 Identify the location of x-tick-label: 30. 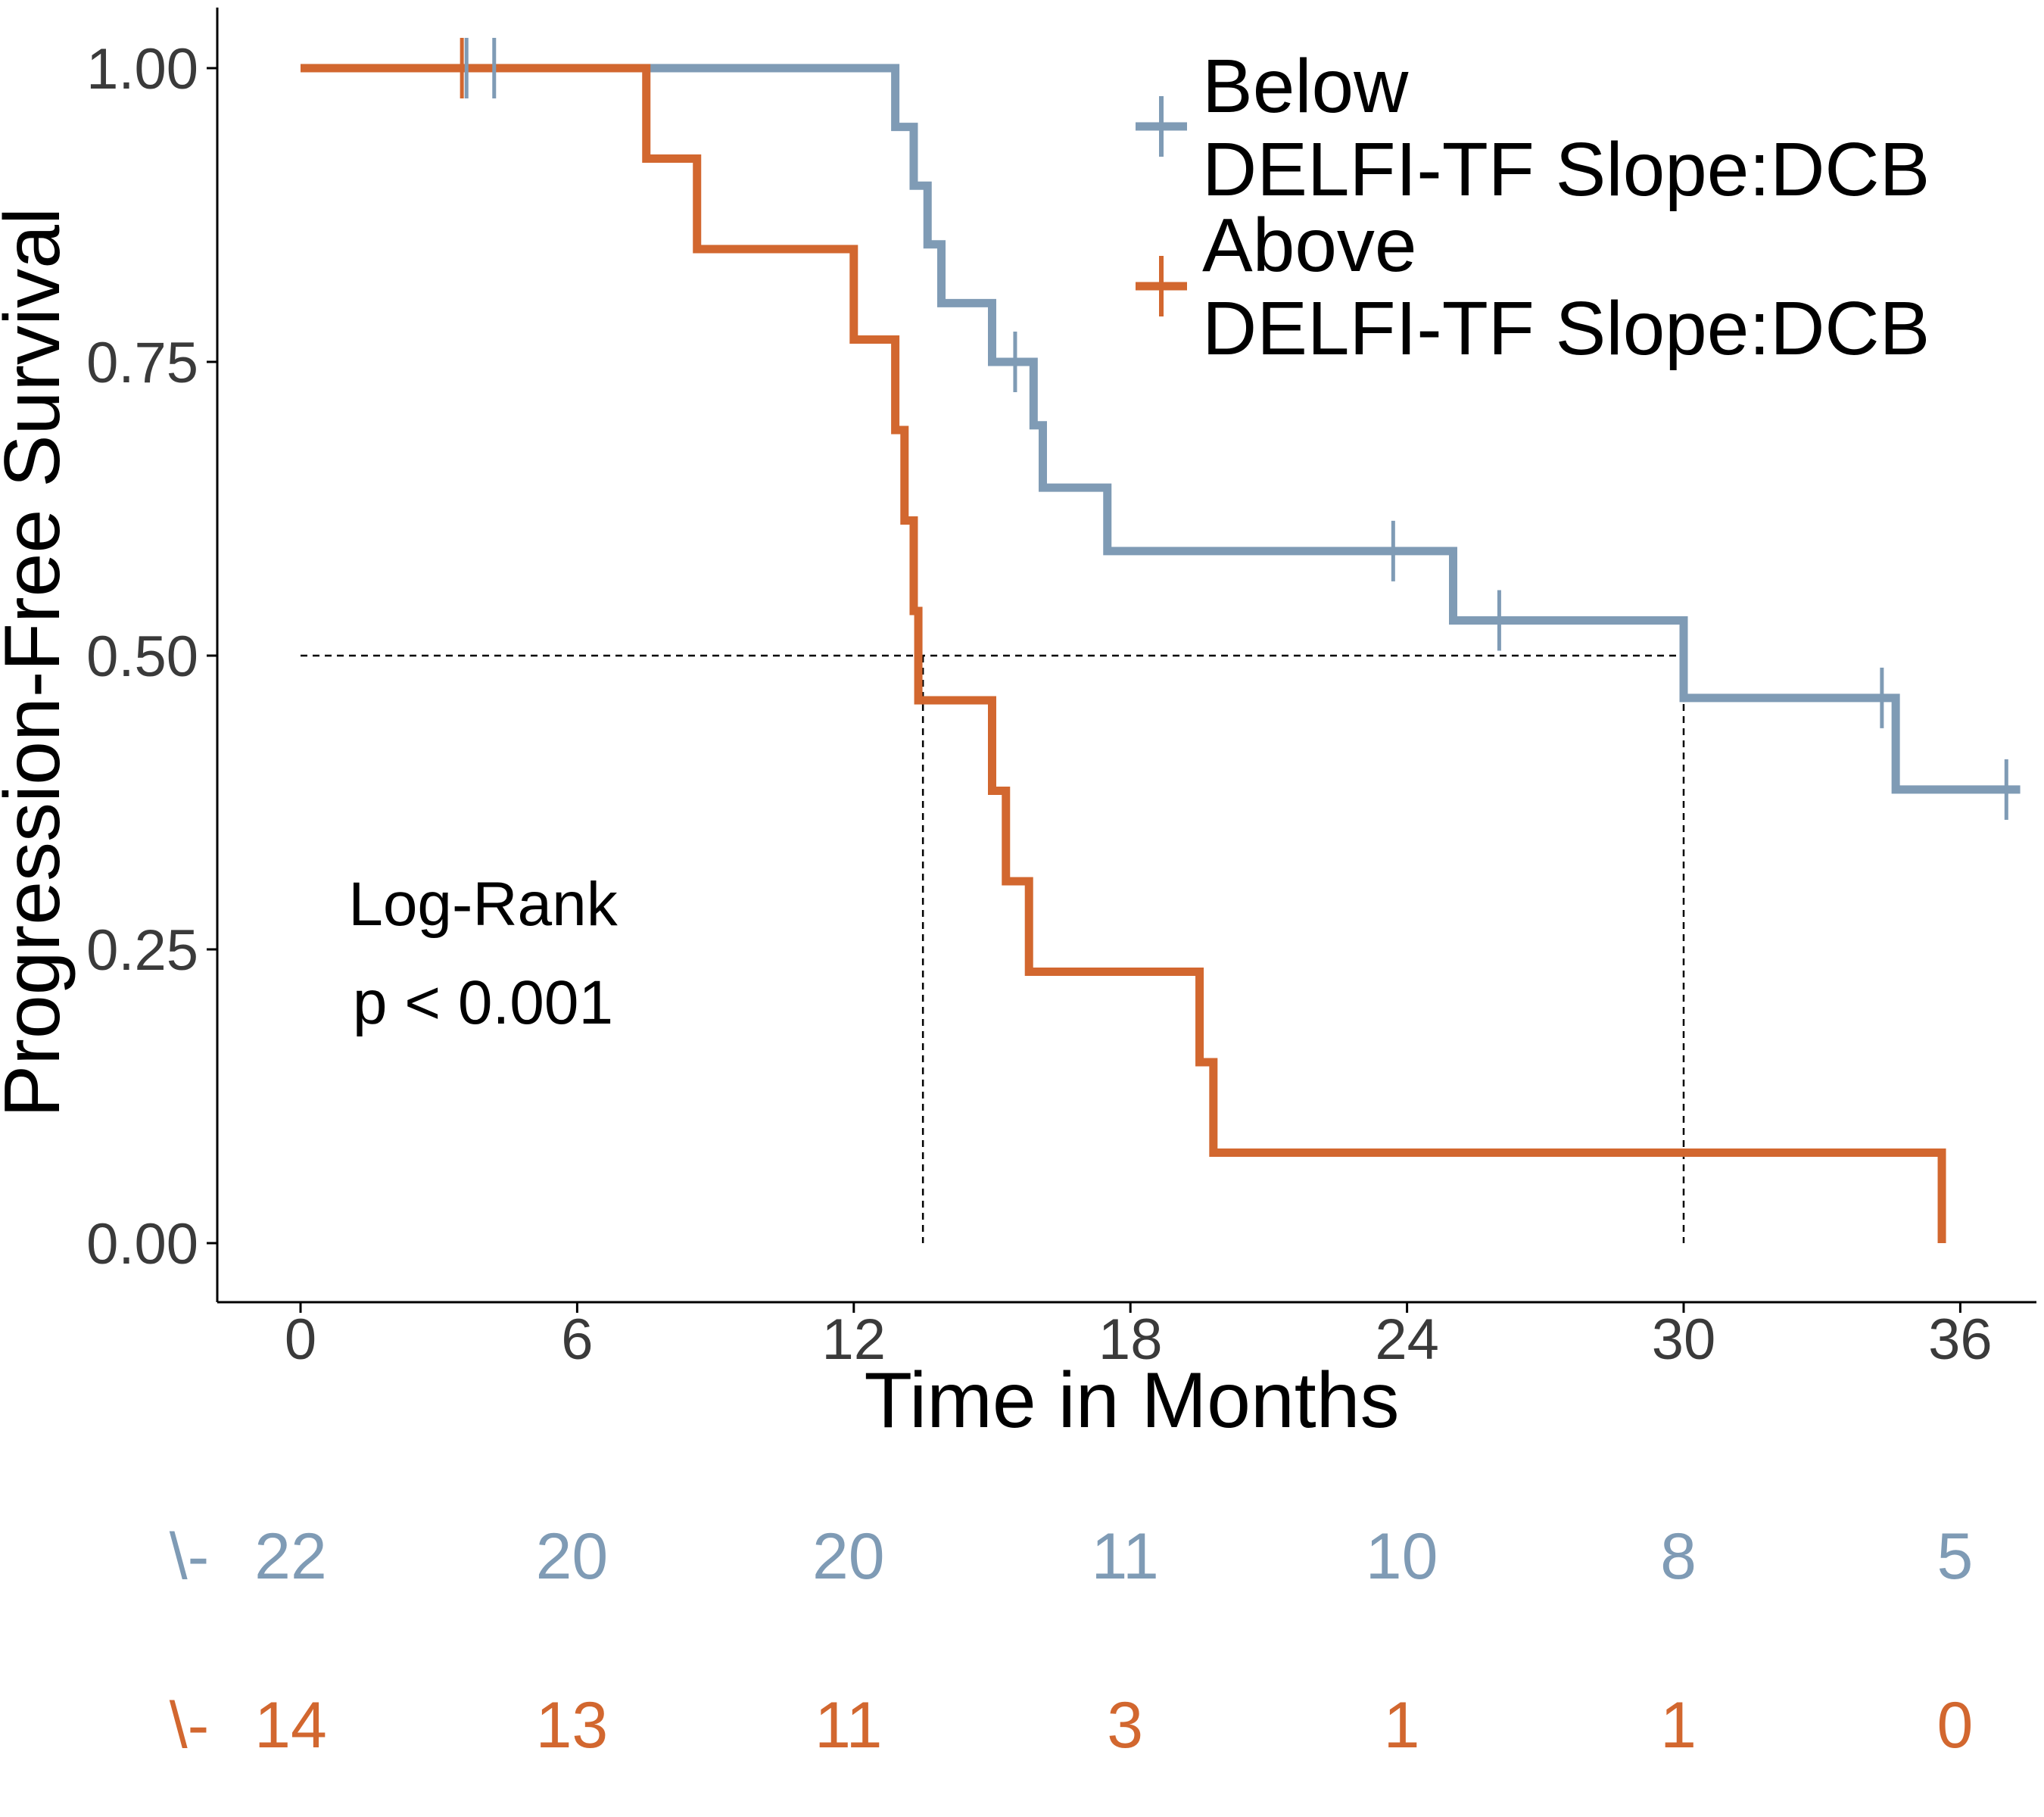
(1684, 1339).